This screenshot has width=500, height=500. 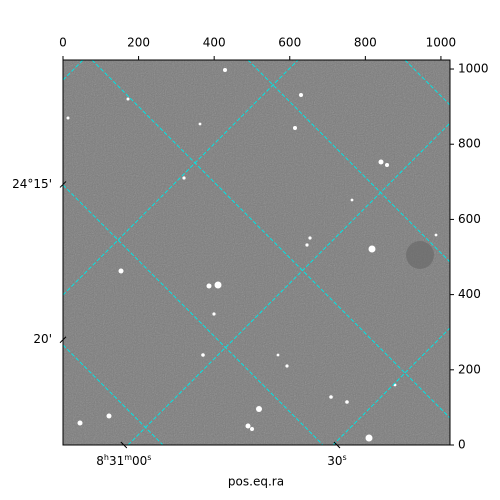 I want to click on top-tick-label: 400, so click(x=214, y=43).